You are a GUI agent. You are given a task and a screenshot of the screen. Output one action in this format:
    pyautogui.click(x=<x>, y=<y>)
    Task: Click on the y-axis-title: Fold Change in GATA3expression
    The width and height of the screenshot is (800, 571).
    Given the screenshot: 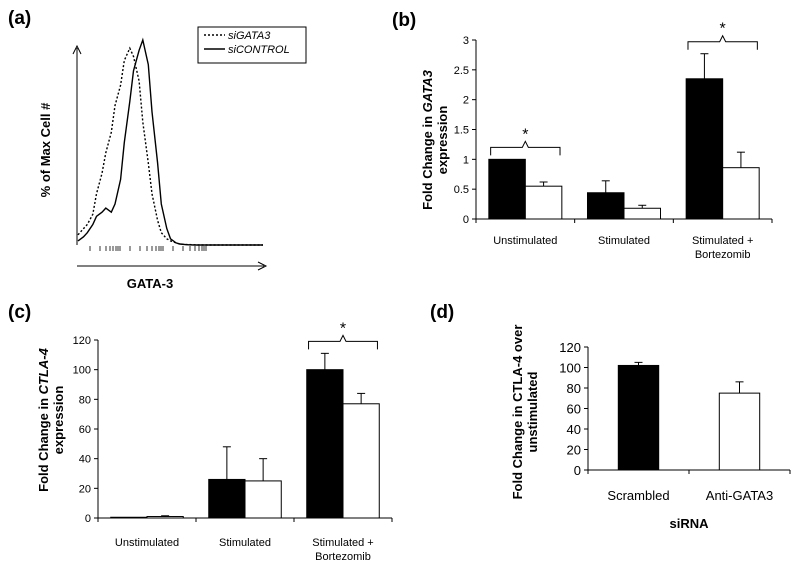 What is the action you would take?
    pyautogui.click(x=435, y=139)
    